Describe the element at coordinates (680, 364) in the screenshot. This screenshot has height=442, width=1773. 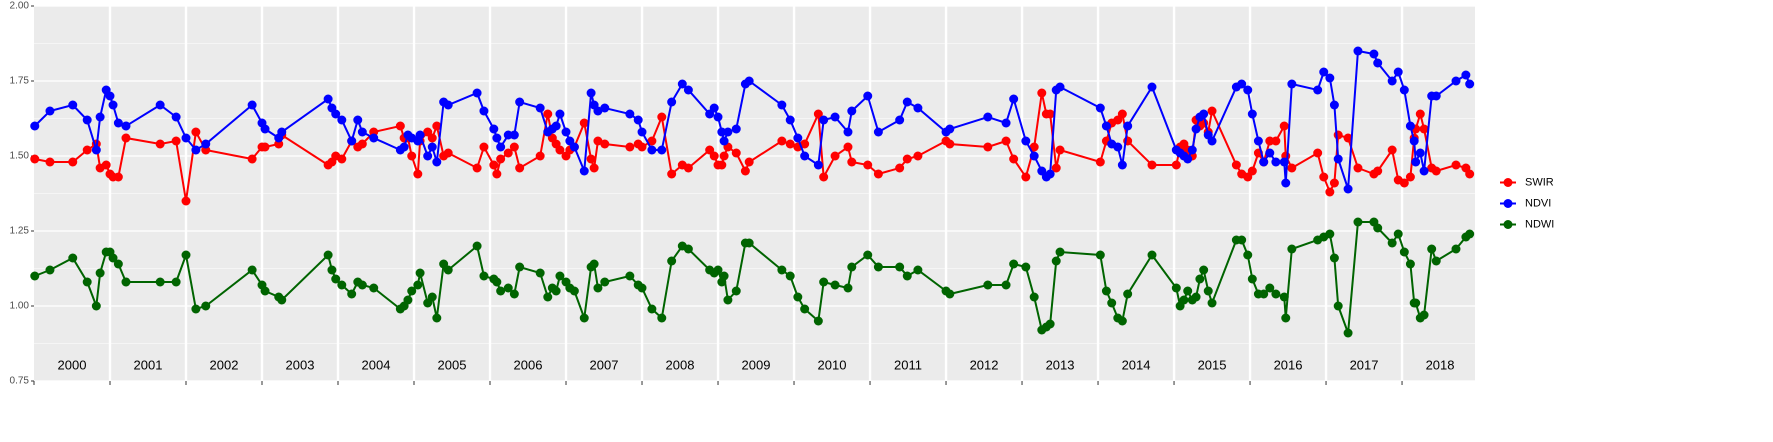
I see `x-tick-label: 2008` at that location.